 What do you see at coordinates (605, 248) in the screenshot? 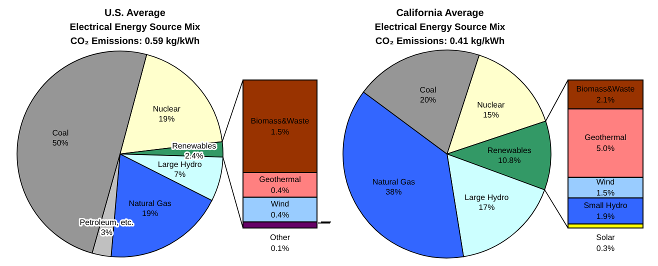
I see `data-label: 0.3%` at bounding box center [605, 248].